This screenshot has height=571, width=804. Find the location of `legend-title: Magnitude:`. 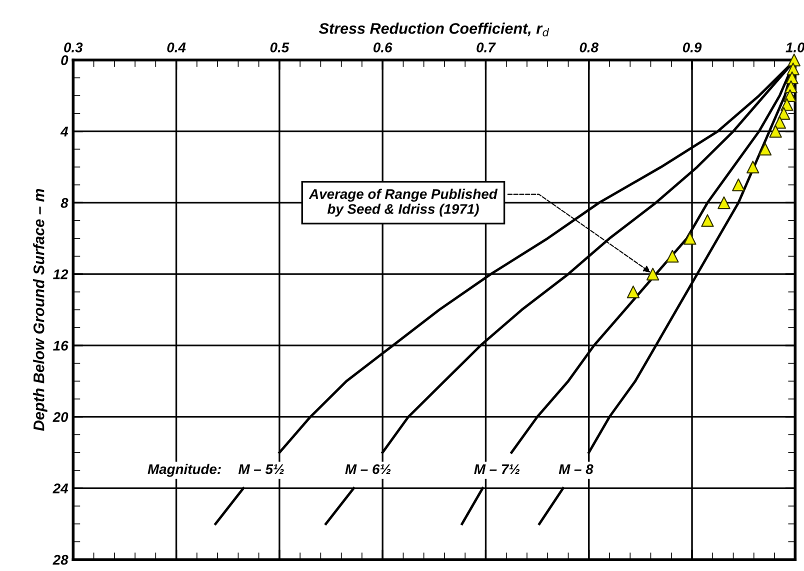

legend-title: Magnitude: is located at coordinates (184, 470).